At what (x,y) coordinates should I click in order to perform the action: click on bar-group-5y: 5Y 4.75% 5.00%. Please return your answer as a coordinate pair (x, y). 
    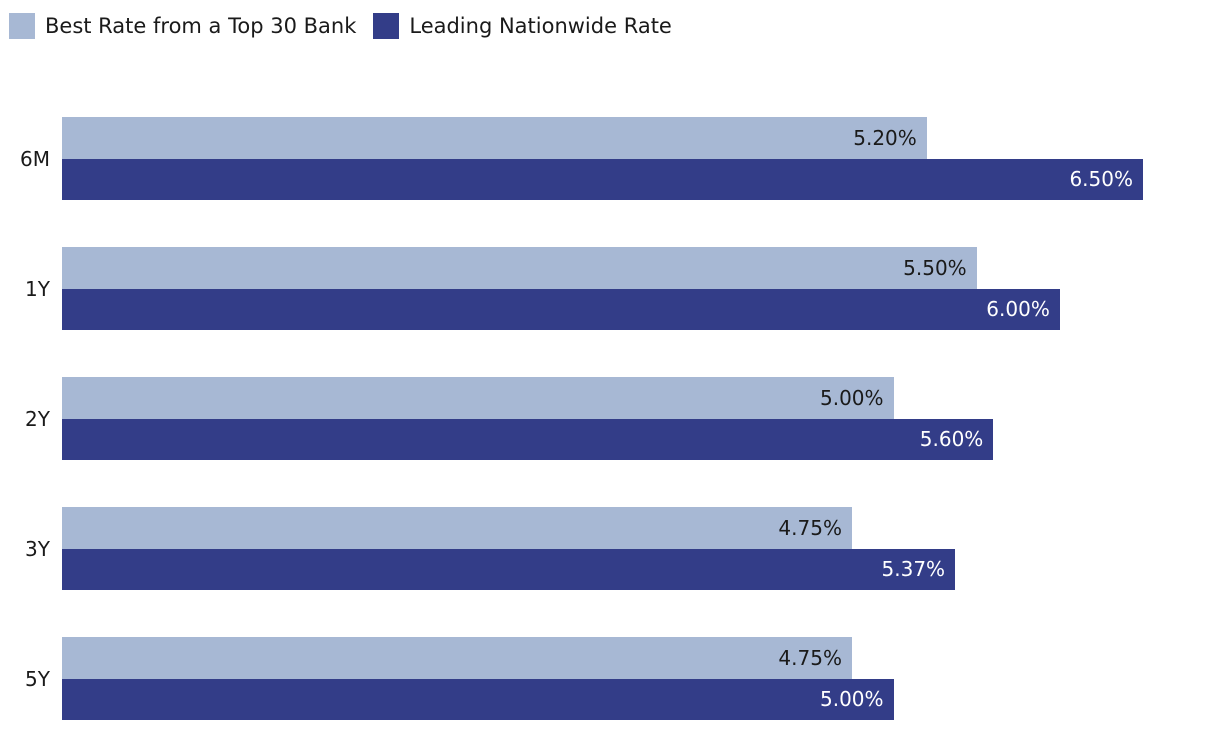
    Looking at the image, I should click on (610, 678).